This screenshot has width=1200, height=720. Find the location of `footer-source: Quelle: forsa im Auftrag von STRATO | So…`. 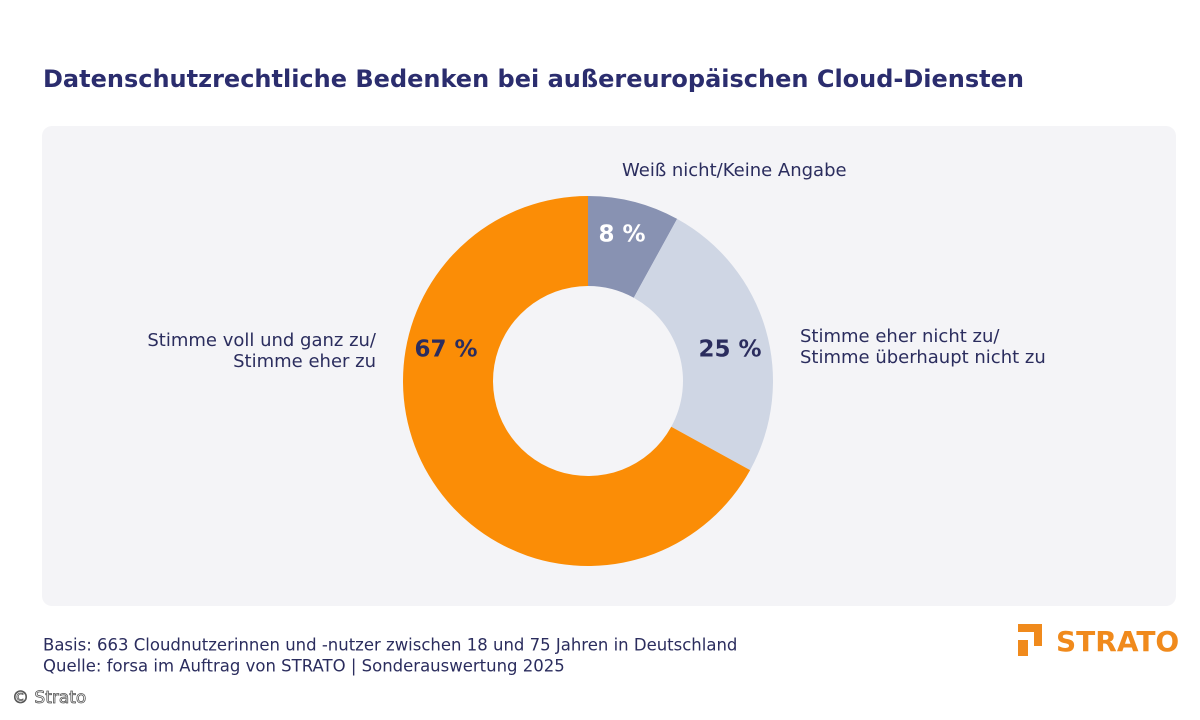

footer-source: Quelle: forsa im Auftrag von STRATO | So… is located at coordinates (304, 666).